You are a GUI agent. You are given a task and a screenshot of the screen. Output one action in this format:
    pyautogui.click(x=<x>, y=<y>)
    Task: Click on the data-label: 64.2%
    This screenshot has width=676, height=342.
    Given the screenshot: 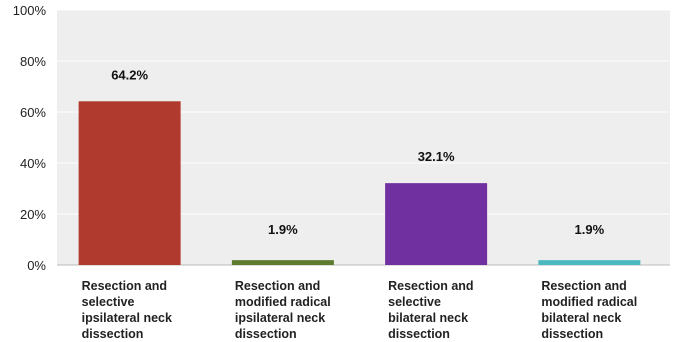 What is the action you would take?
    pyautogui.click(x=129, y=74)
    